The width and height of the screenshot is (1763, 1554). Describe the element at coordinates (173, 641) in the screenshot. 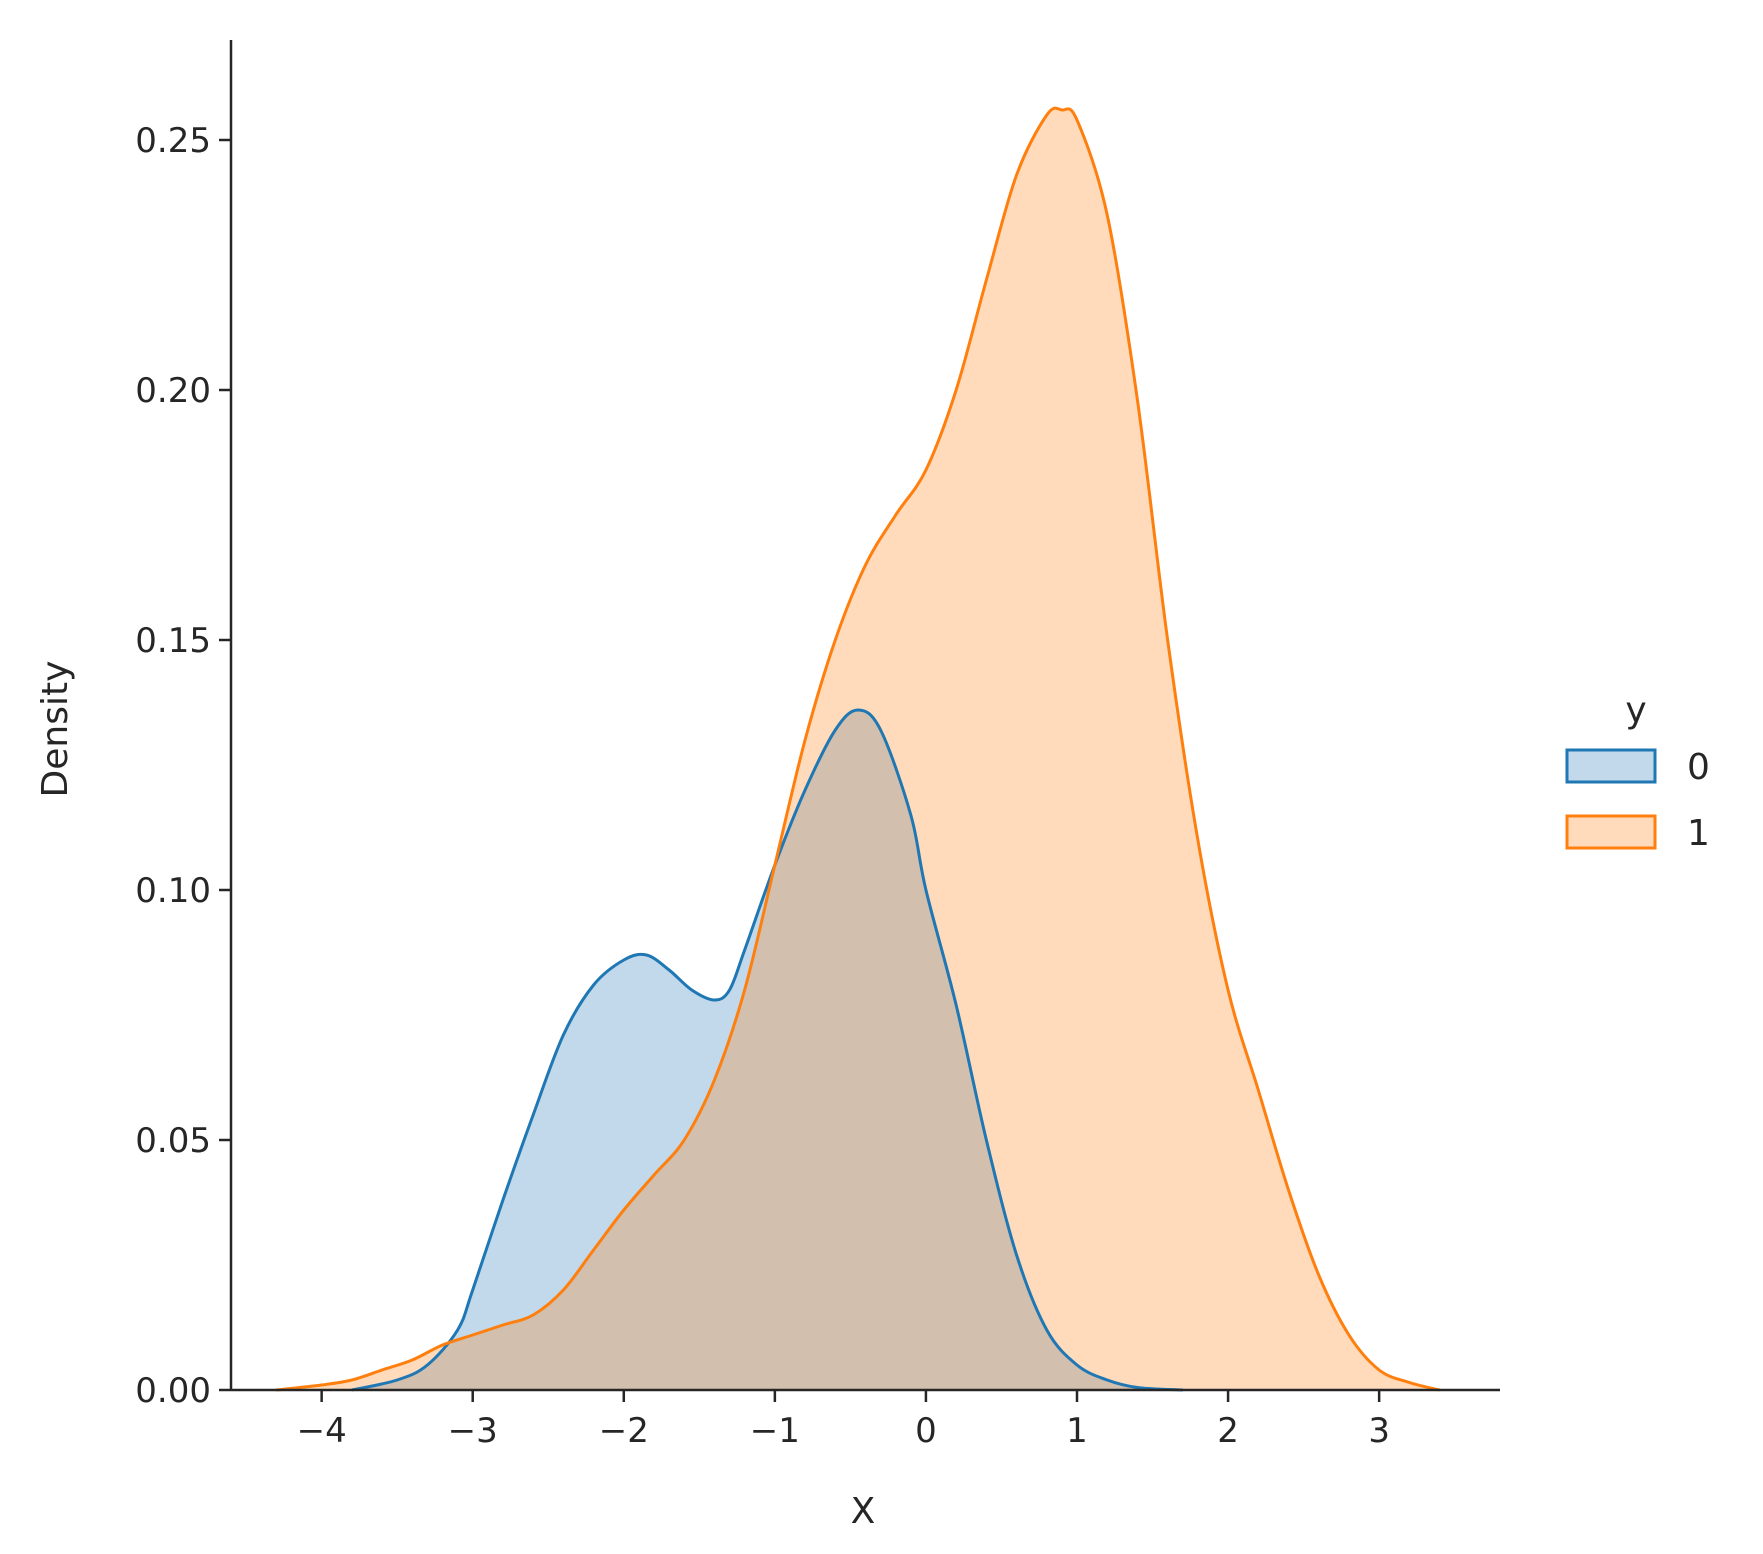

I see `y-tick-label: 0.15` at that location.